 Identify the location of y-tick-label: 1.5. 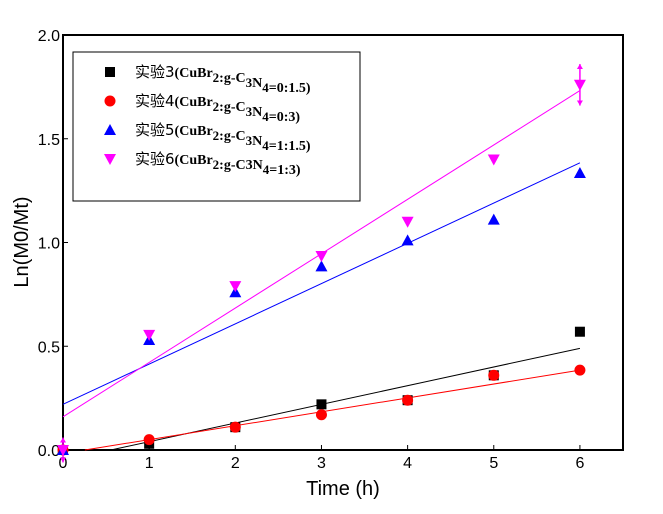
(49, 140).